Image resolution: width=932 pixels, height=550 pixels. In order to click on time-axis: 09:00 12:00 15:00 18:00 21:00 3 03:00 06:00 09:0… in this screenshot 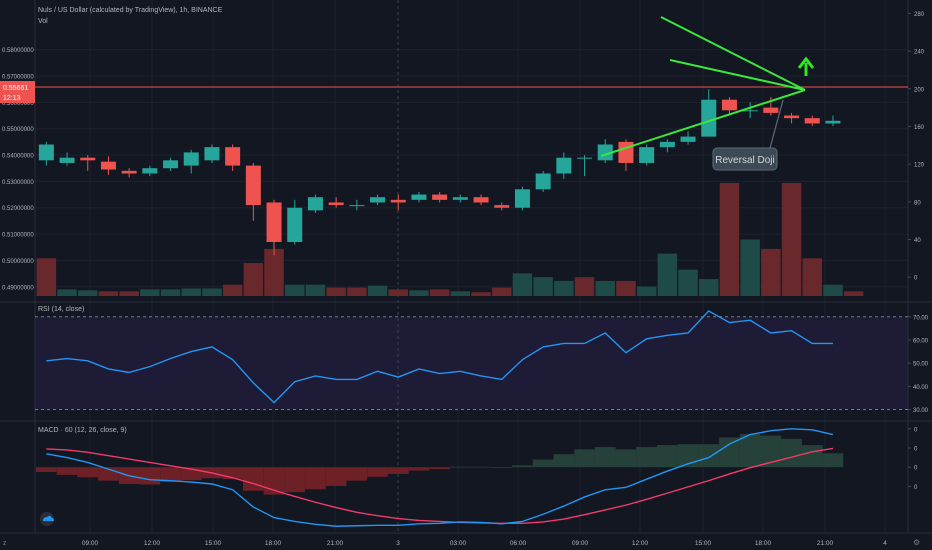, I will do `click(484, 543)`.